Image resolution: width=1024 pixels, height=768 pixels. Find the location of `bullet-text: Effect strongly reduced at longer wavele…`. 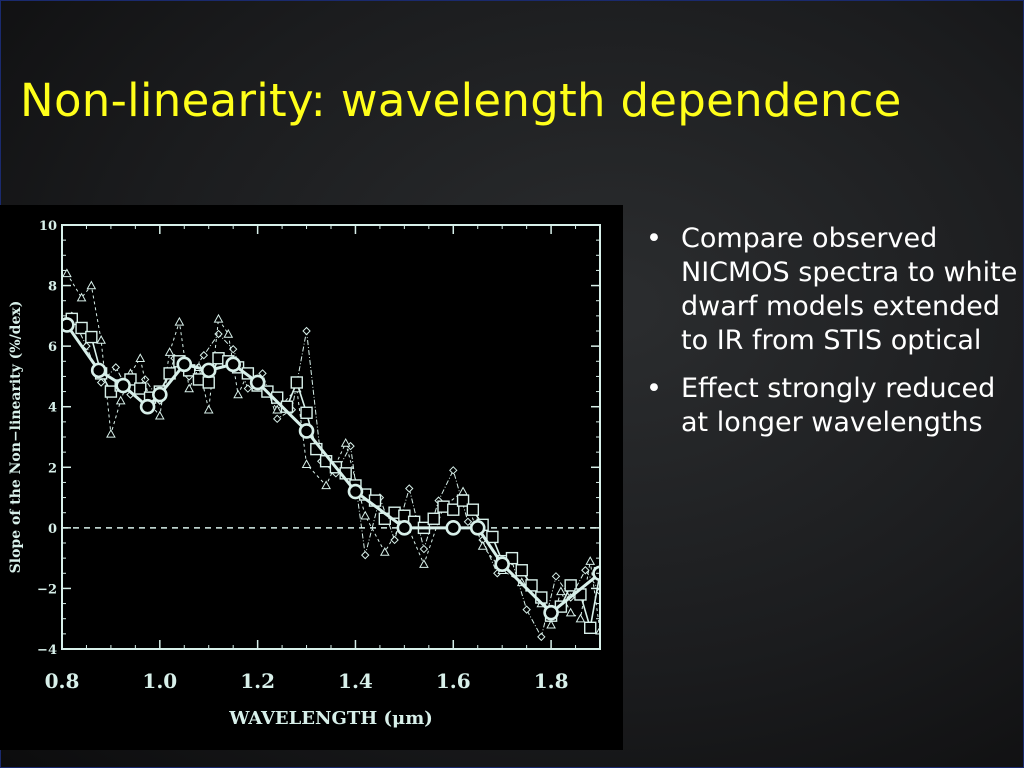

bullet-text: Effect strongly reduced at longer wavele… is located at coordinates (838, 405).